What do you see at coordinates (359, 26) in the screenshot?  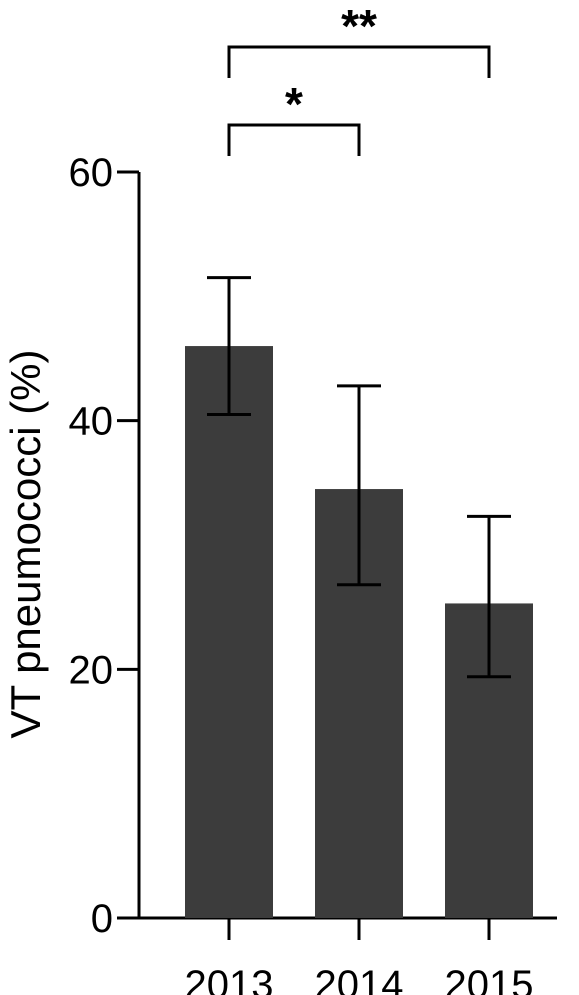 I see `significance-label: **` at bounding box center [359, 26].